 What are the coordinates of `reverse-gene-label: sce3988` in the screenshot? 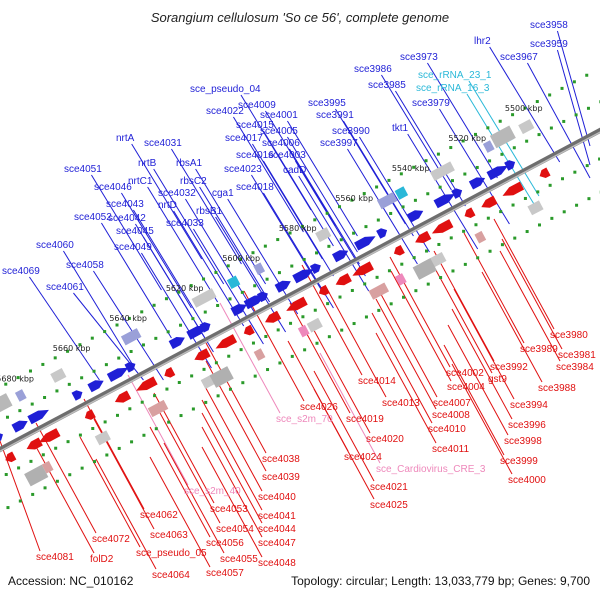 It's located at (557, 388).